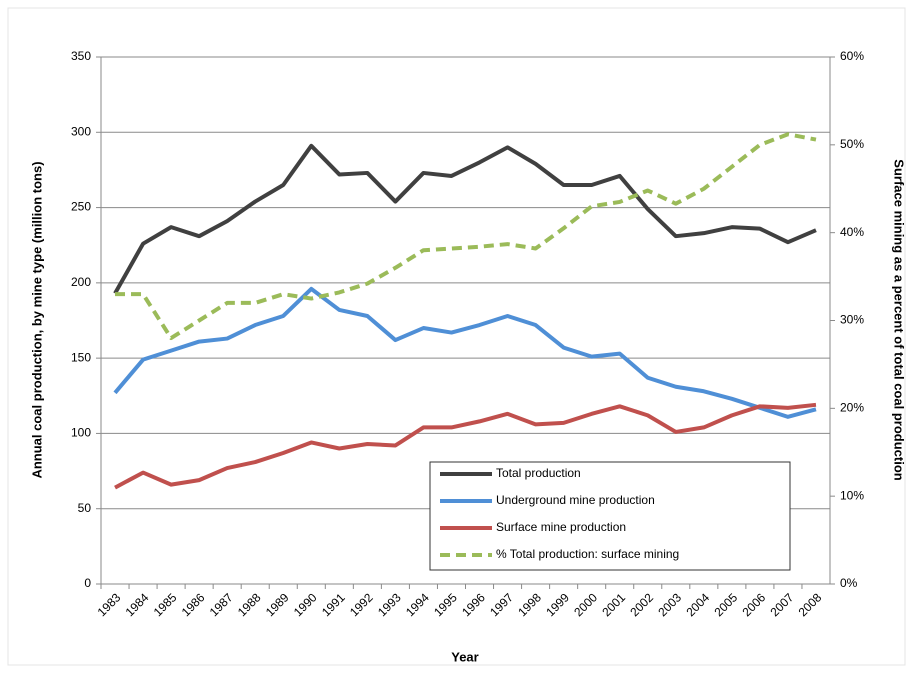 The width and height of the screenshot is (913, 673). What do you see at coordinates (81, 357) in the screenshot?
I see `y-tick-label: 150` at bounding box center [81, 357].